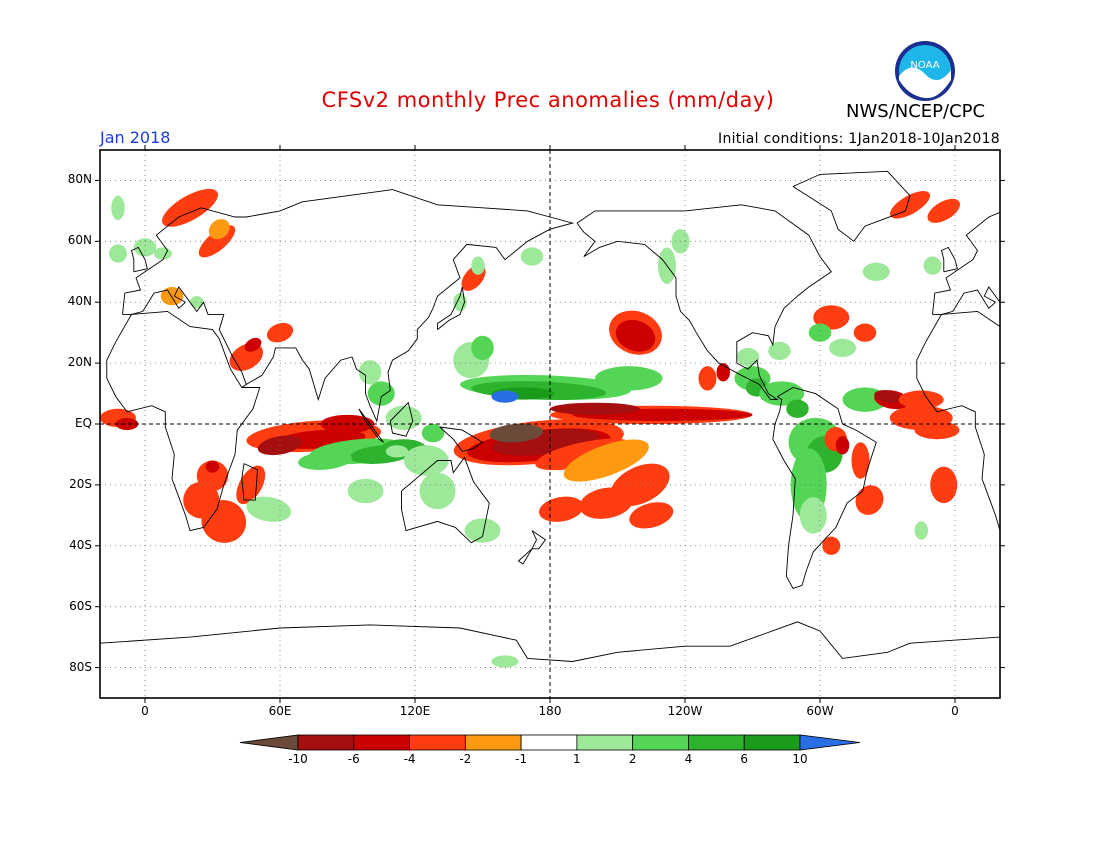  What do you see at coordinates (135, 137) in the screenshot?
I see `month-label: Jan 2018` at bounding box center [135, 137].